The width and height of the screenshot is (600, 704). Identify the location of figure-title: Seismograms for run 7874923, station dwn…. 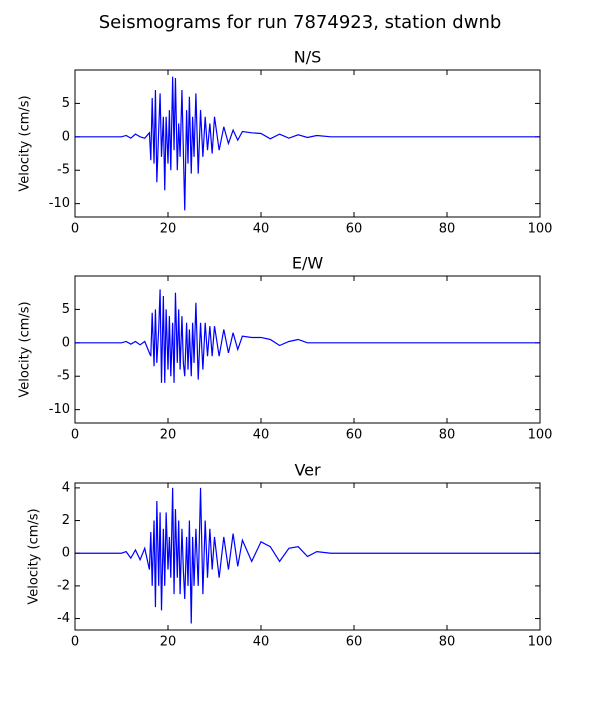
(300, 22).